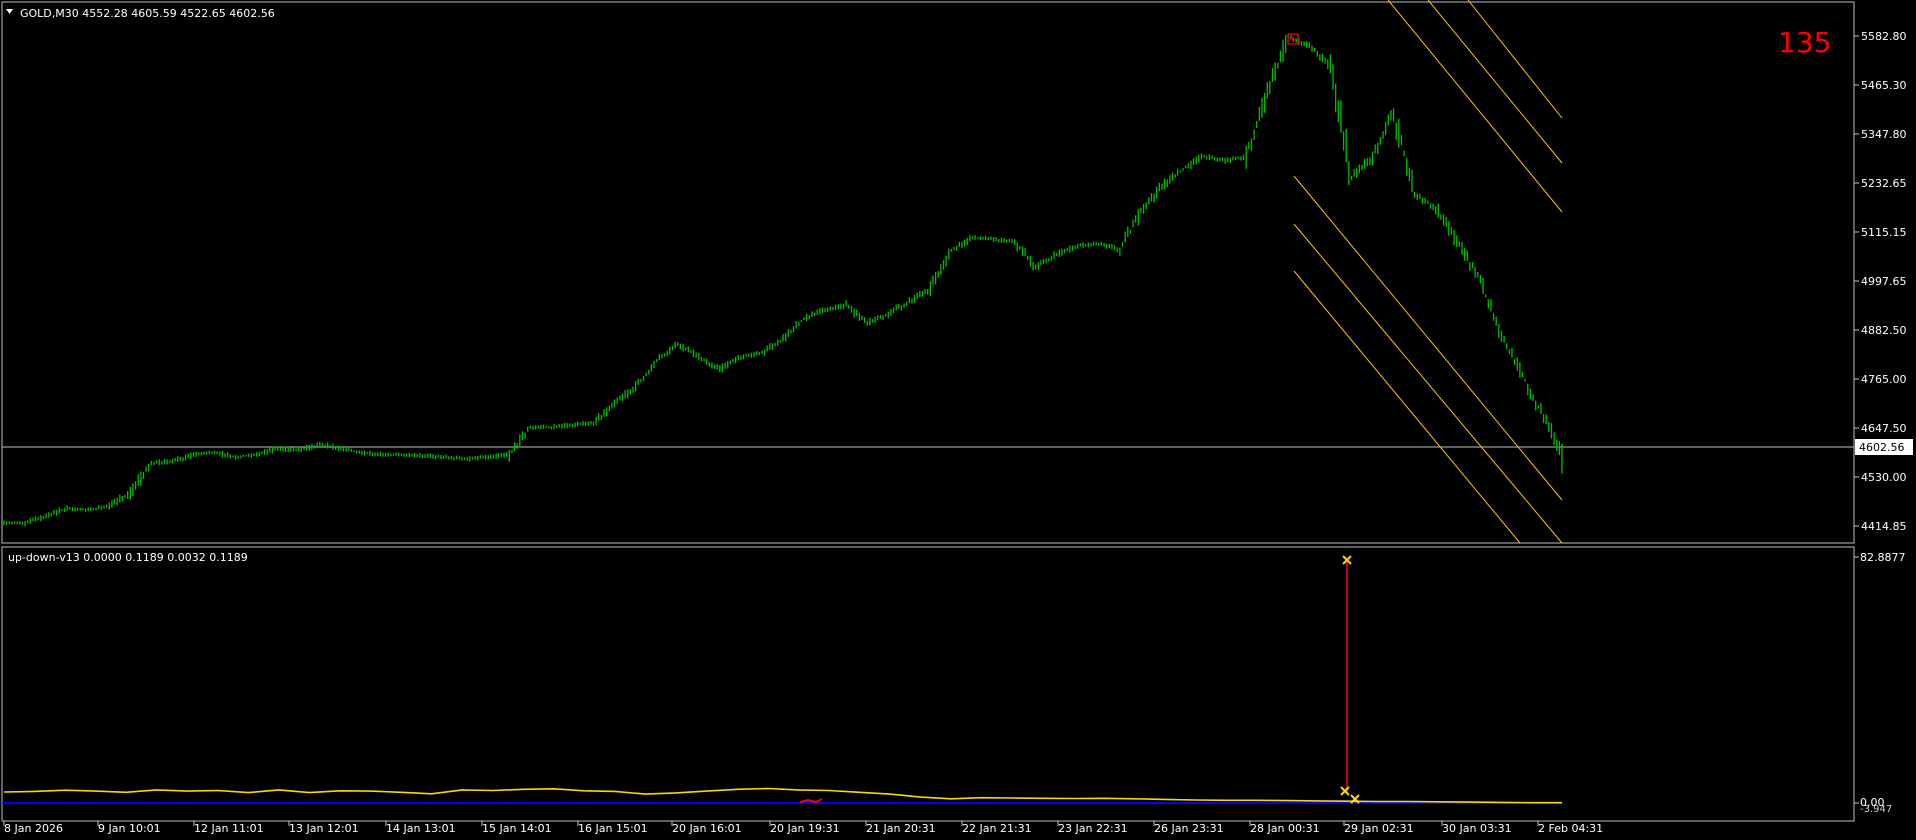  I want to click on price-tick-label: 5347.80, so click(1884, 134).